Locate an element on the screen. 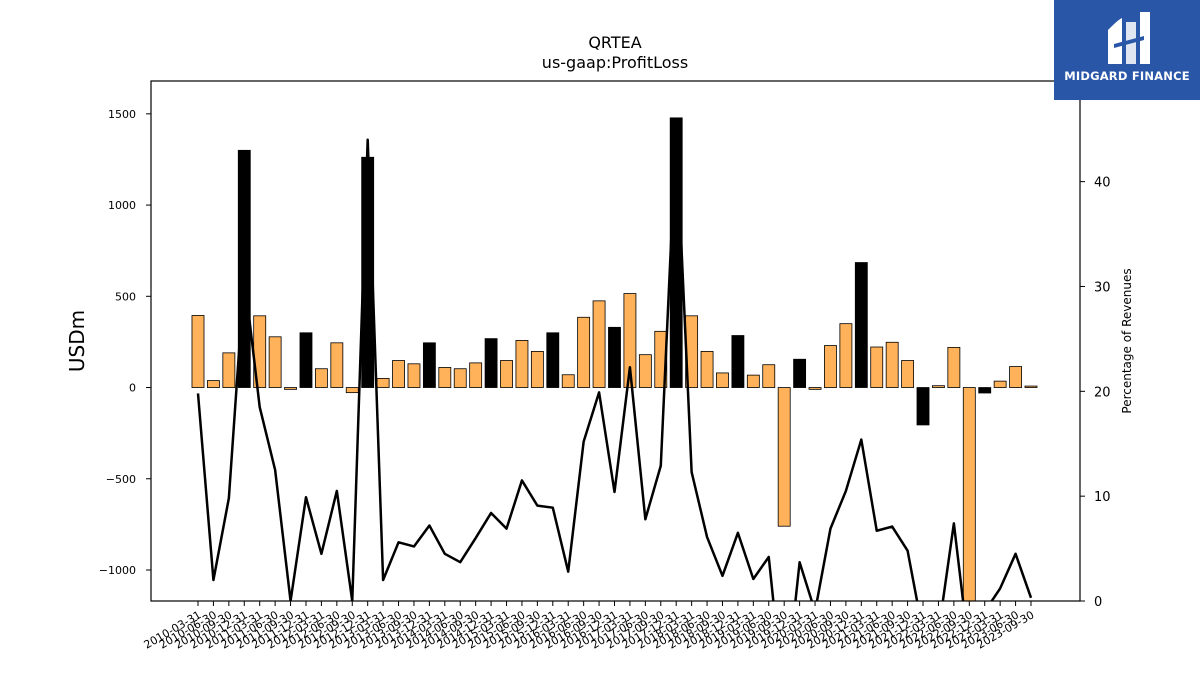 This screenshot has width=1200, height=675. y-right-tick-label: 20 is located at coordinates (1102, 392).